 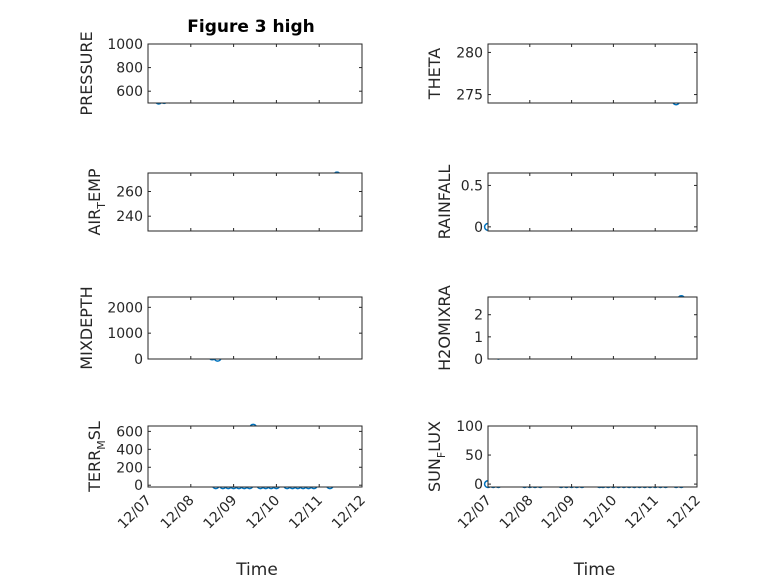 I want to click on subplot-pressure: 600 800 1000 PRESSURE, so click(x=220, y=73).